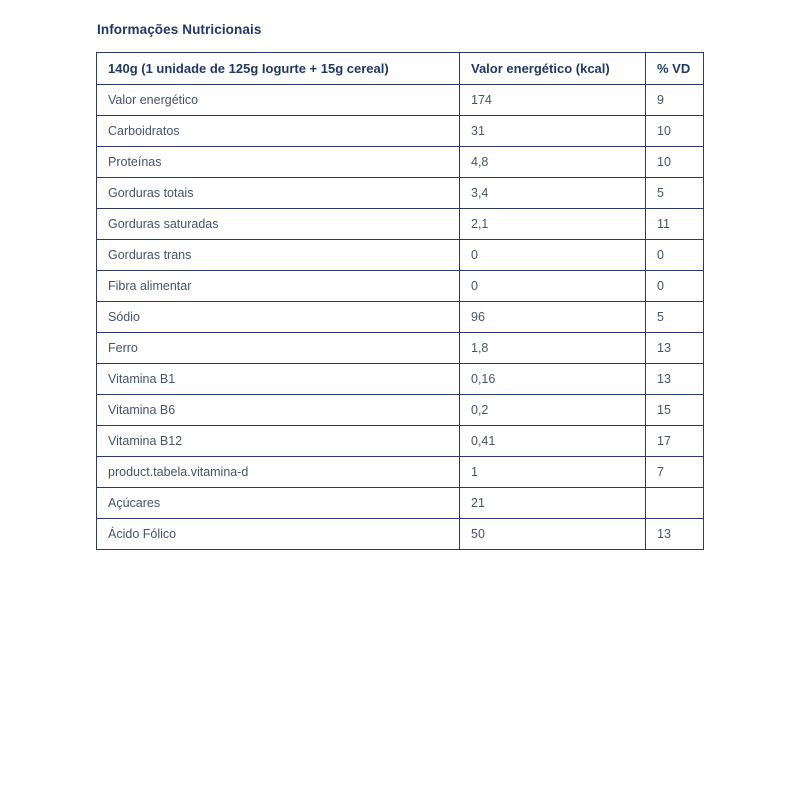 This screenshot has height=800, width=800. What do you see at coordinates (552, 534) in the screenshot?
I see `row-value: 50` at bounding box center [552, 534].